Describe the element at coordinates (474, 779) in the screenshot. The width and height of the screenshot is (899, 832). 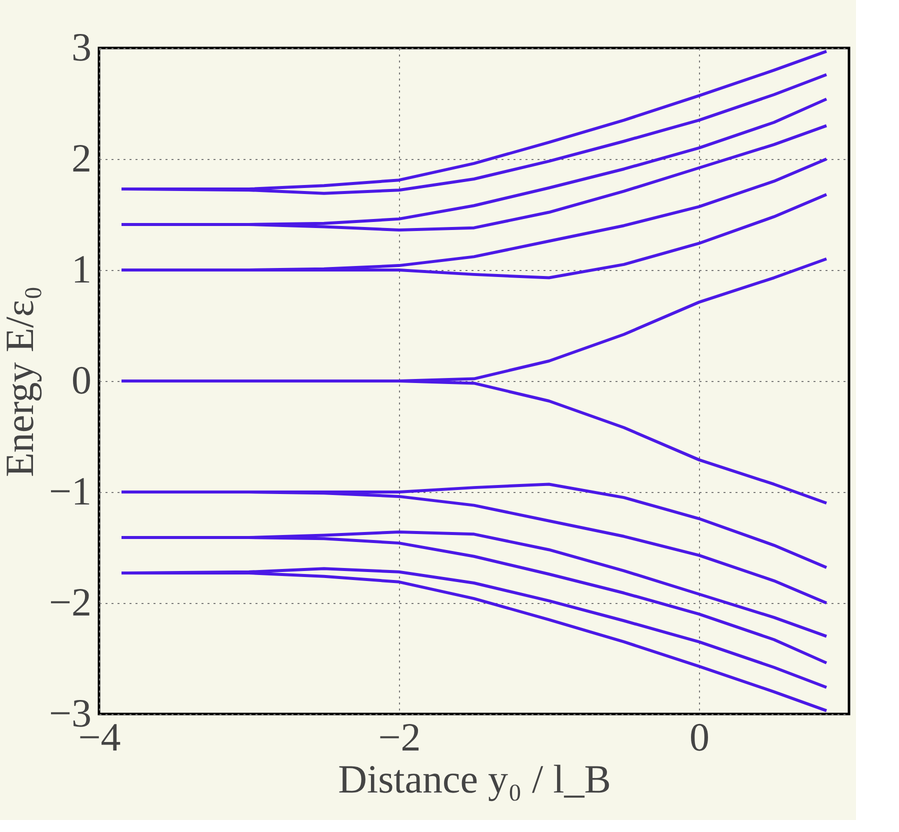
I see `x-axis-title: Distance y₀ / l_B` at that location.